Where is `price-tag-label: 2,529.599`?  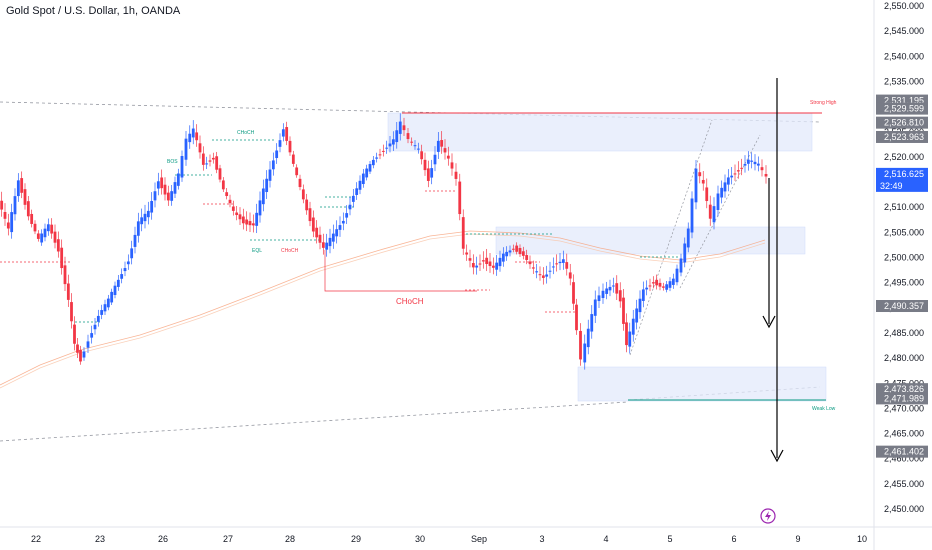
price-tag-label: 2,529.599 is located at coordinates (904, 109).